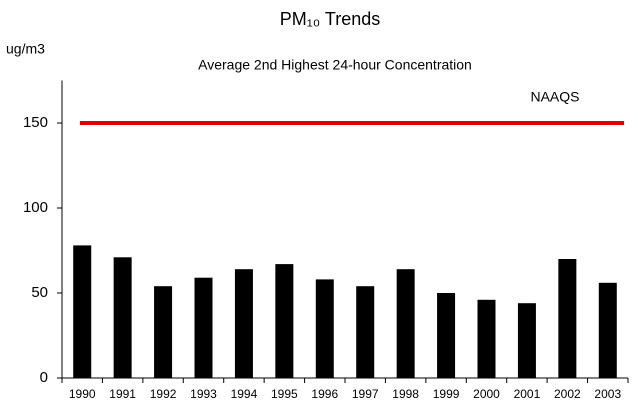 The width and height of the screenshot is (638, 407). What do you see at coordinates (486, 394) in the screenshot?
I see `x-tick-label: 2000` at bounding box center [486, 394].